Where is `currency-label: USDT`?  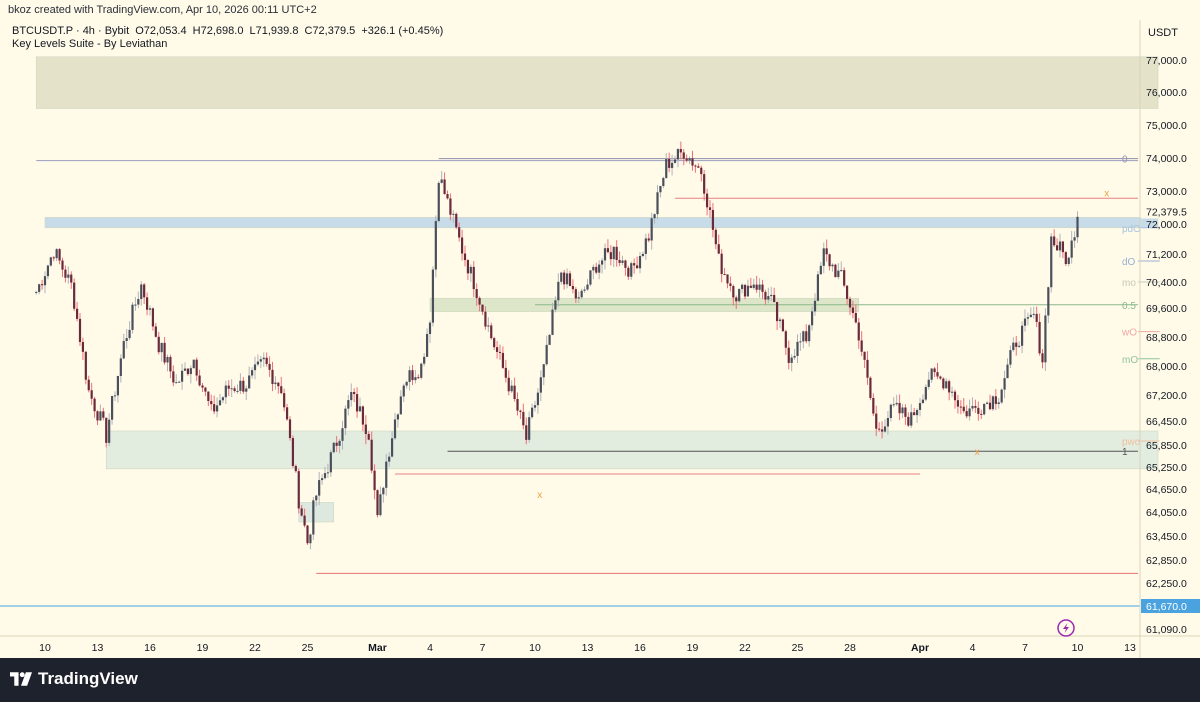 currency-label: USDT is located at coordinates (1163, 33).